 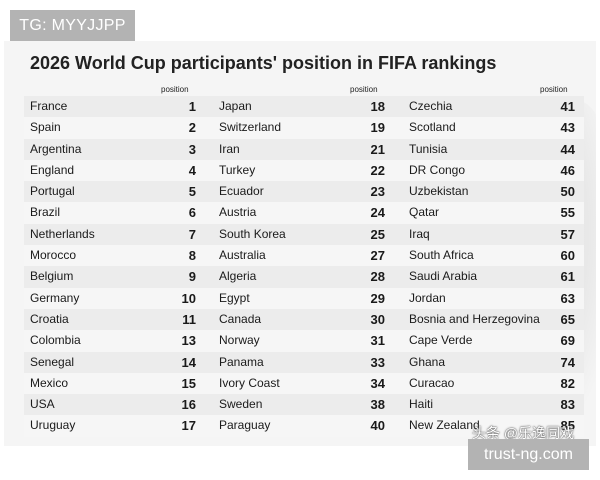 What do you see at coordinates (192, 192) in the screenshot?
I see `ranking-position: 5` at bounding box center [192, 192].